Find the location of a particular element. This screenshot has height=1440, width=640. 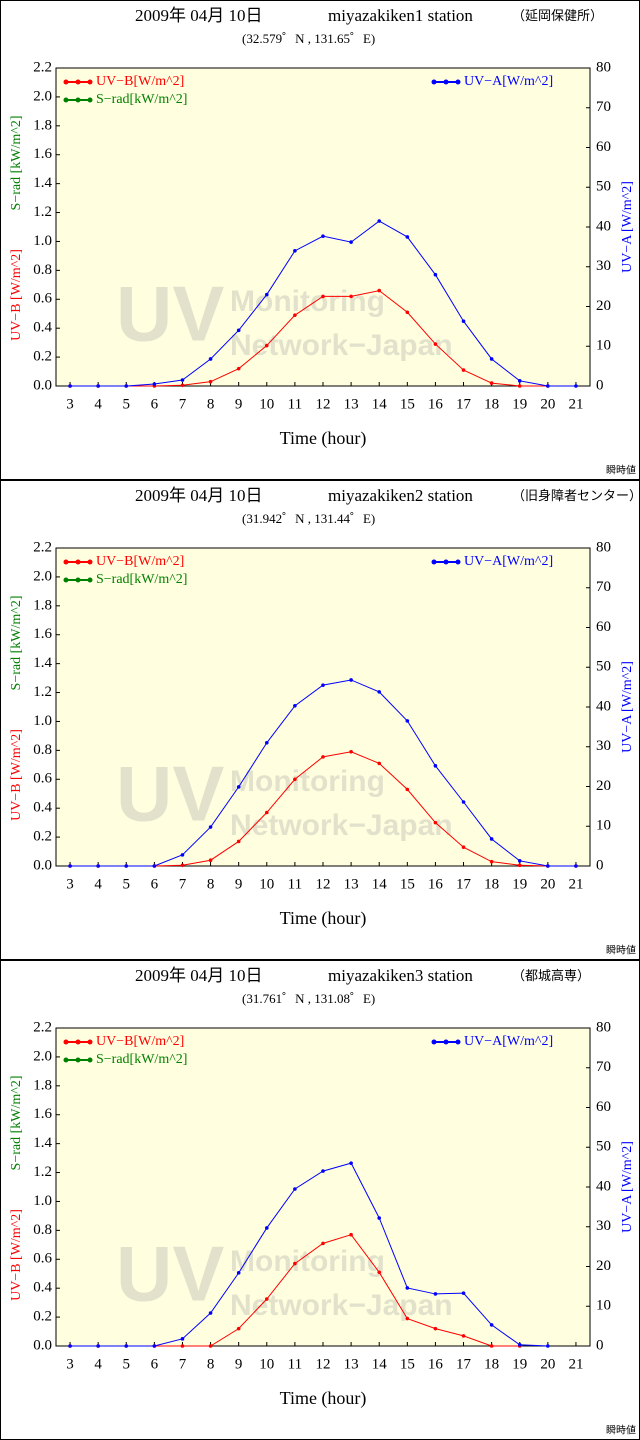

chart-title: 2009年 04月 10日 is located at coordinates (199, 975).